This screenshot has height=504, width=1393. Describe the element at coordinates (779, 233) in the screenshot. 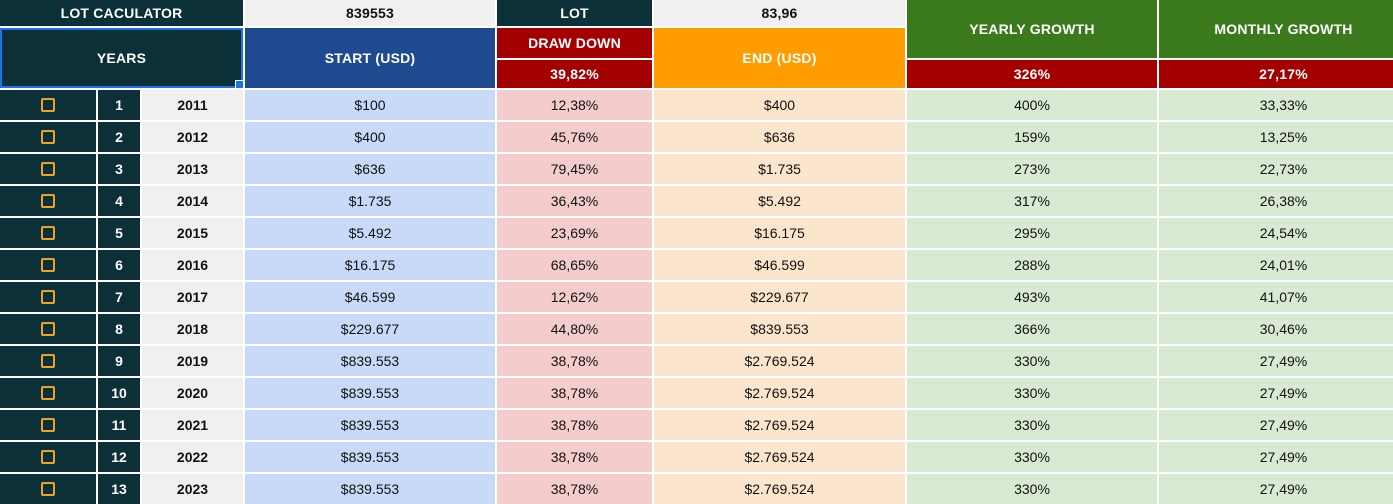

I see `end-usd-cell: $16.175` at that location.